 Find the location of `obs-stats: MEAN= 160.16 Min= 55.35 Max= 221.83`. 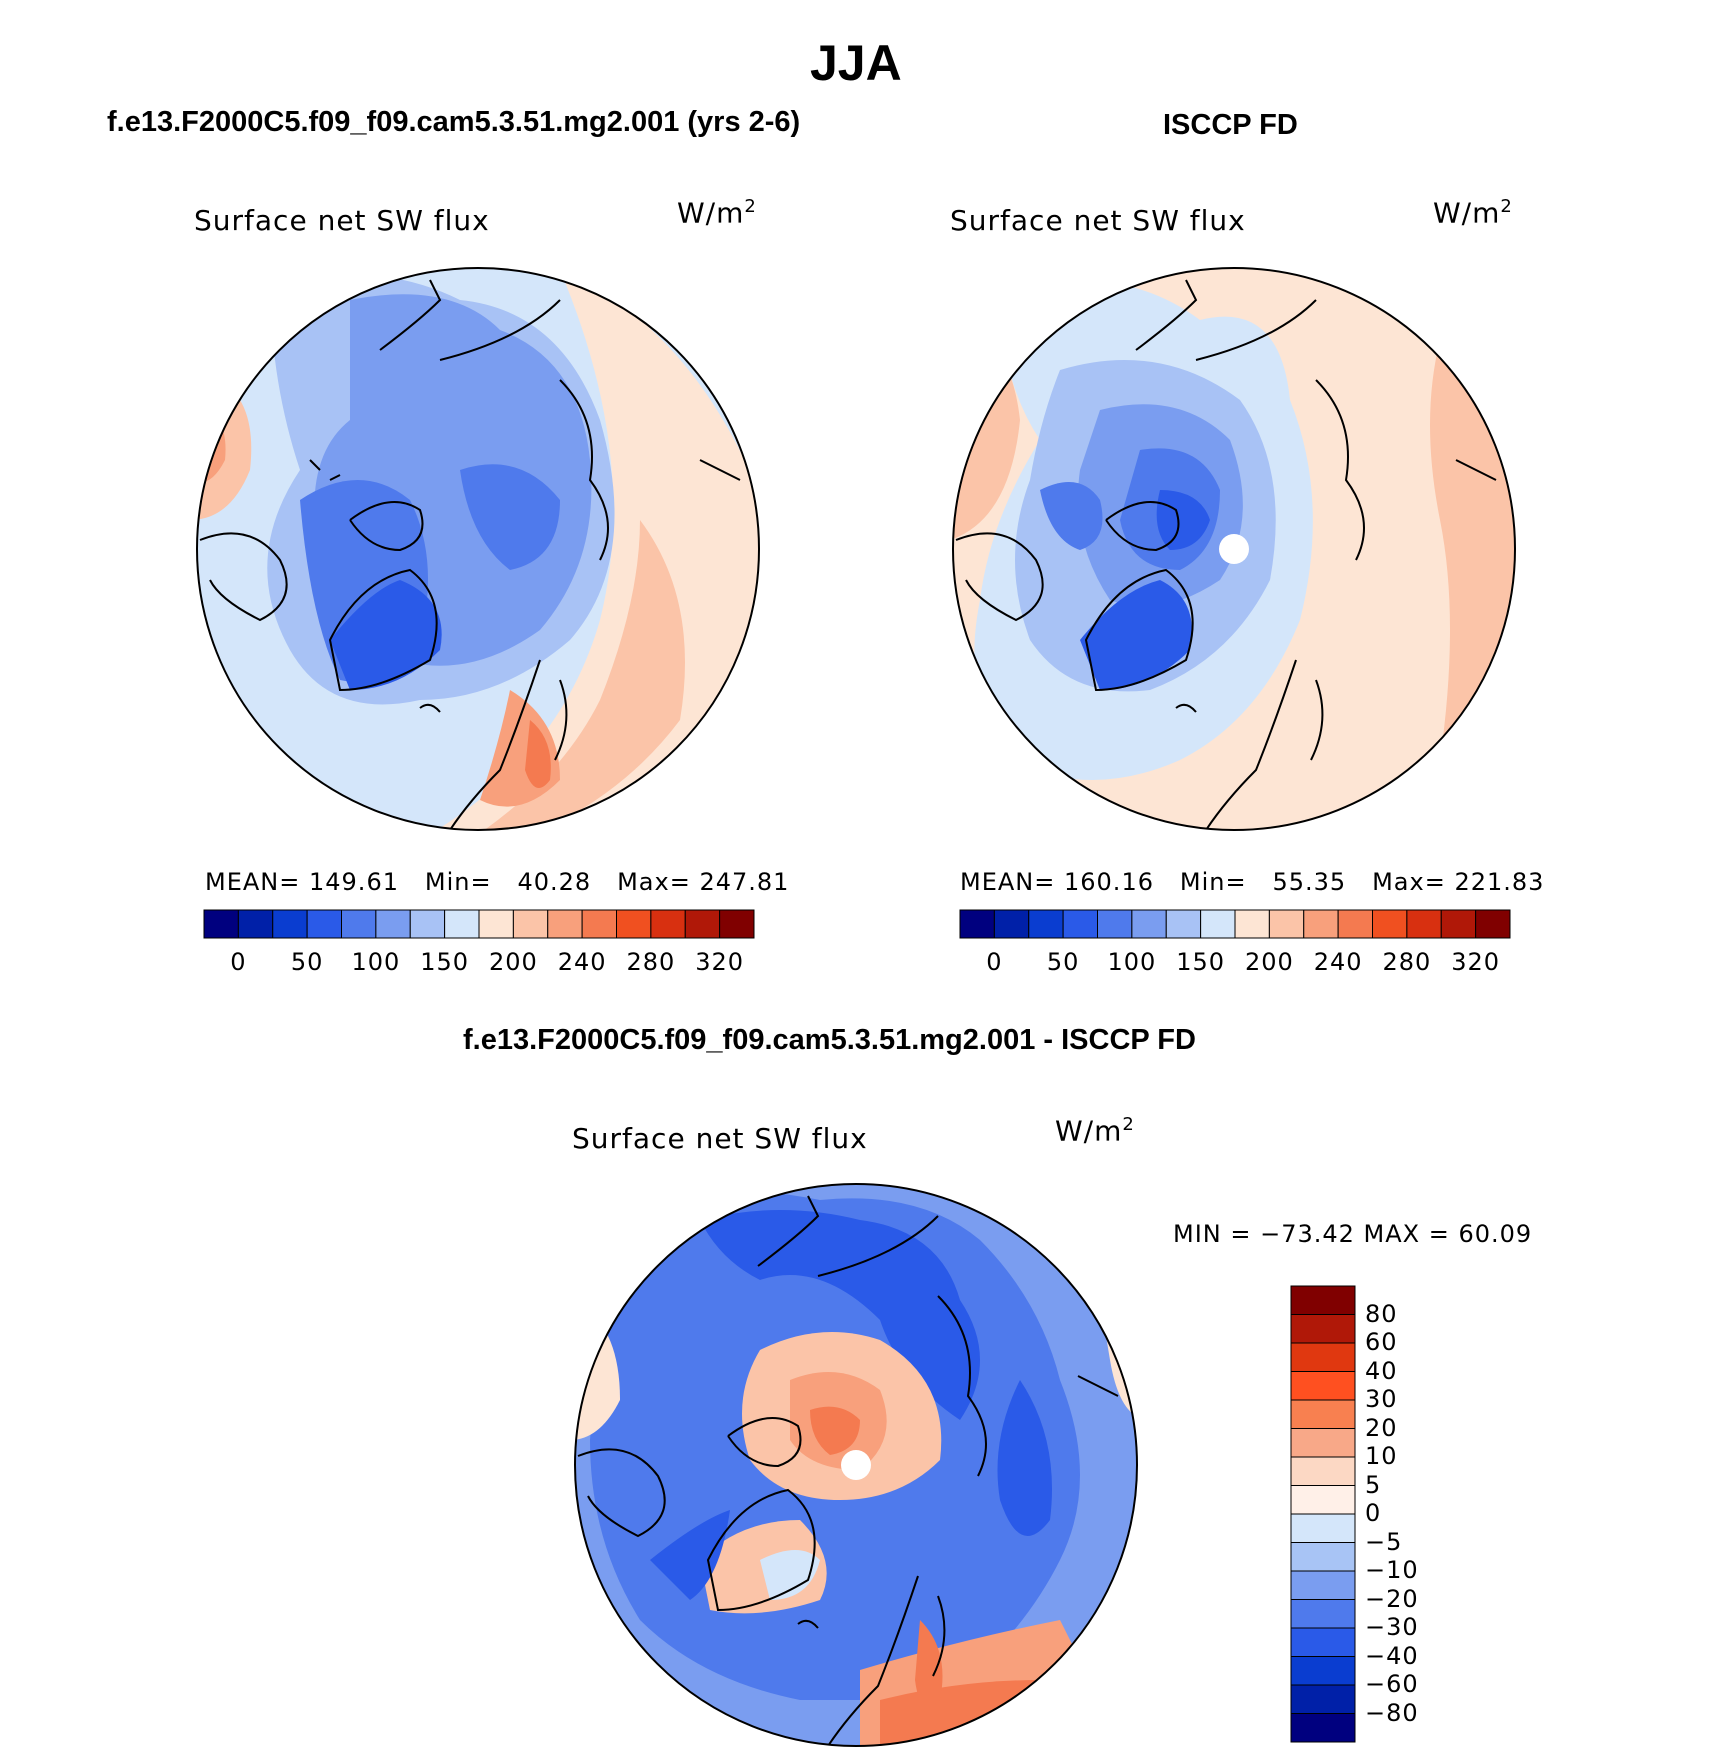

obs-stats: MEAN= 160.16 Min= 55.35 Max= 221.83 is located at coordinates (1252, 882).